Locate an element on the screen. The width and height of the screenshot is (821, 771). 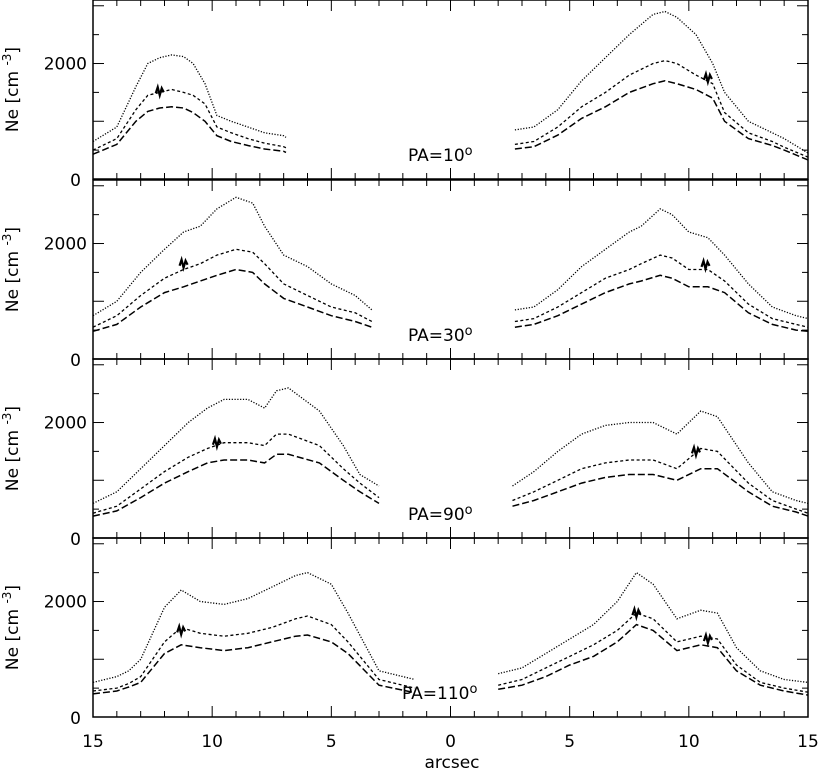
x-tick-label: 0 is located at coordinates (450, 742).